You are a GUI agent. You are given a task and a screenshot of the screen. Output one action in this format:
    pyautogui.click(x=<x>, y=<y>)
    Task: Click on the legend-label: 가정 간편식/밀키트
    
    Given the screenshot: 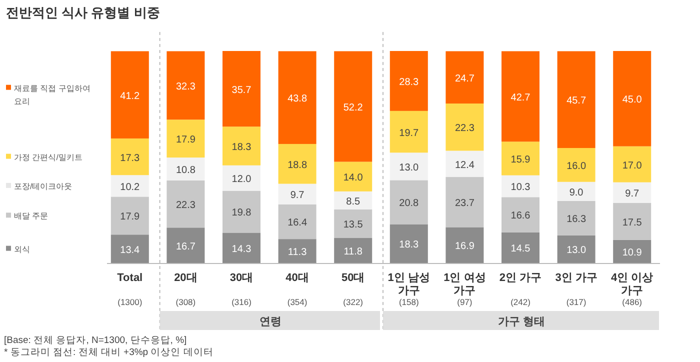 What is the action you would take?
    pyautogui.click(x=48, y=157)
    